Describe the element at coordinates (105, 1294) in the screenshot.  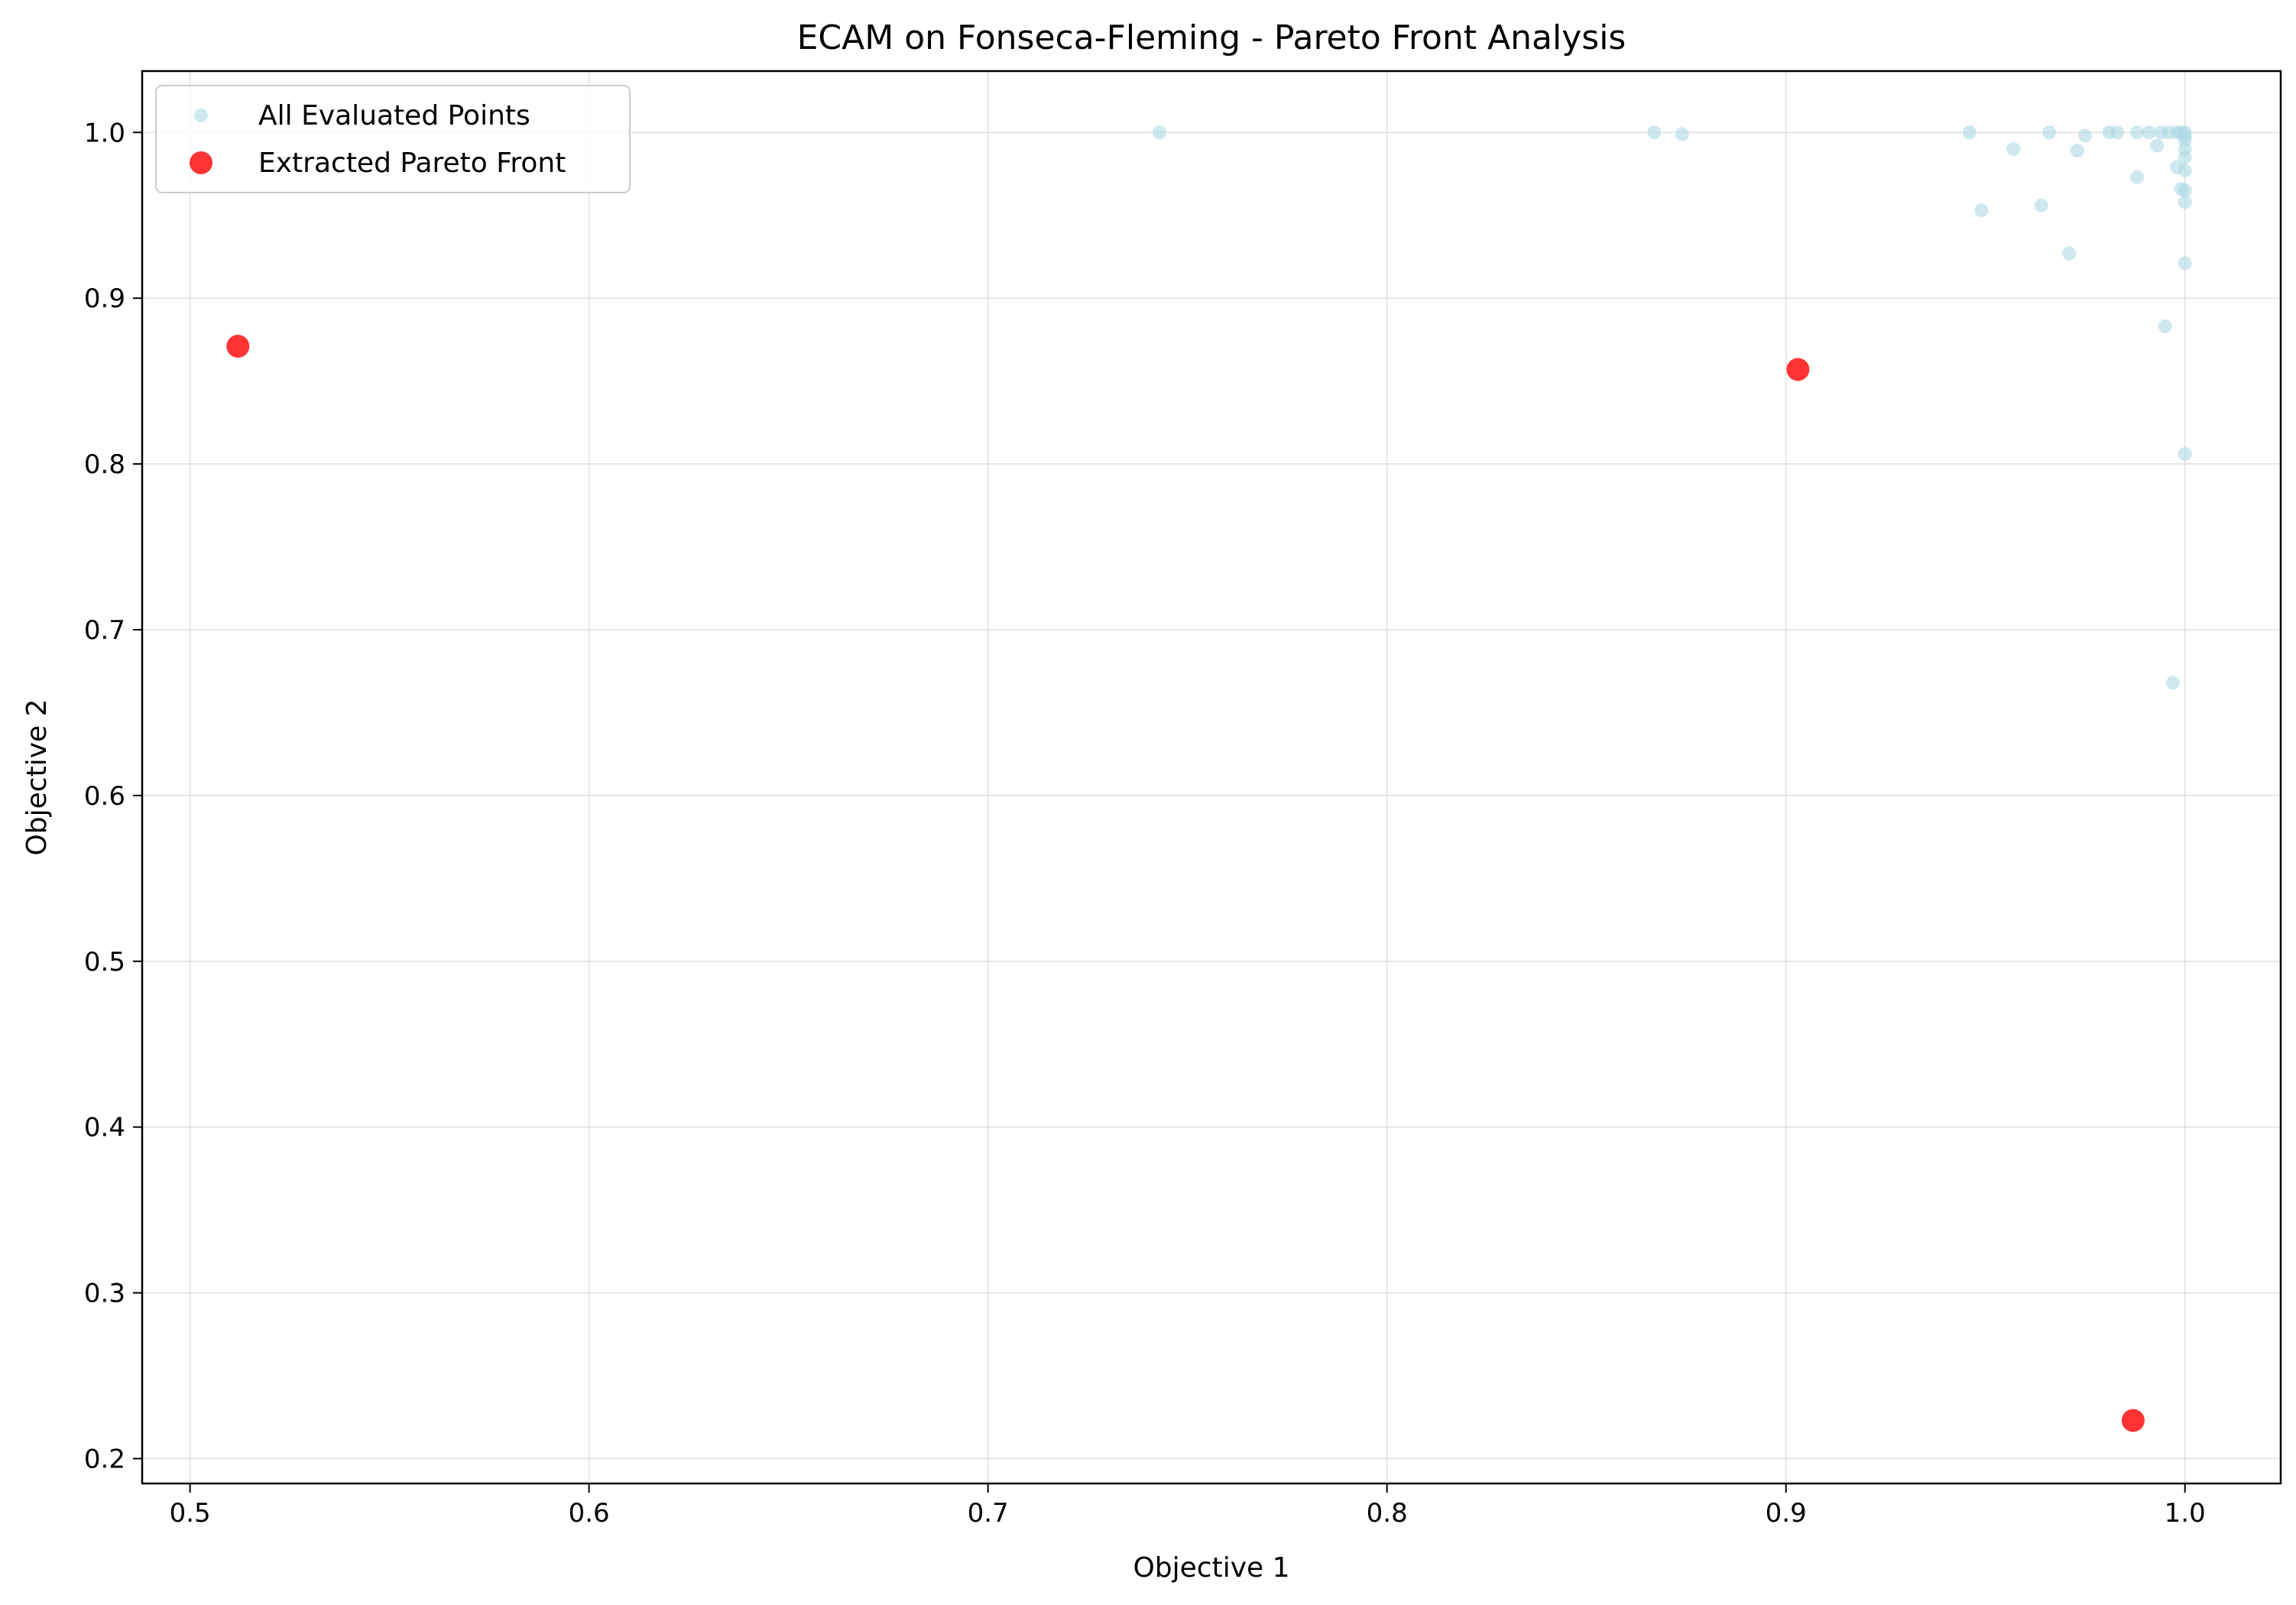
I see `y-tick-label: 0.3` at that location.